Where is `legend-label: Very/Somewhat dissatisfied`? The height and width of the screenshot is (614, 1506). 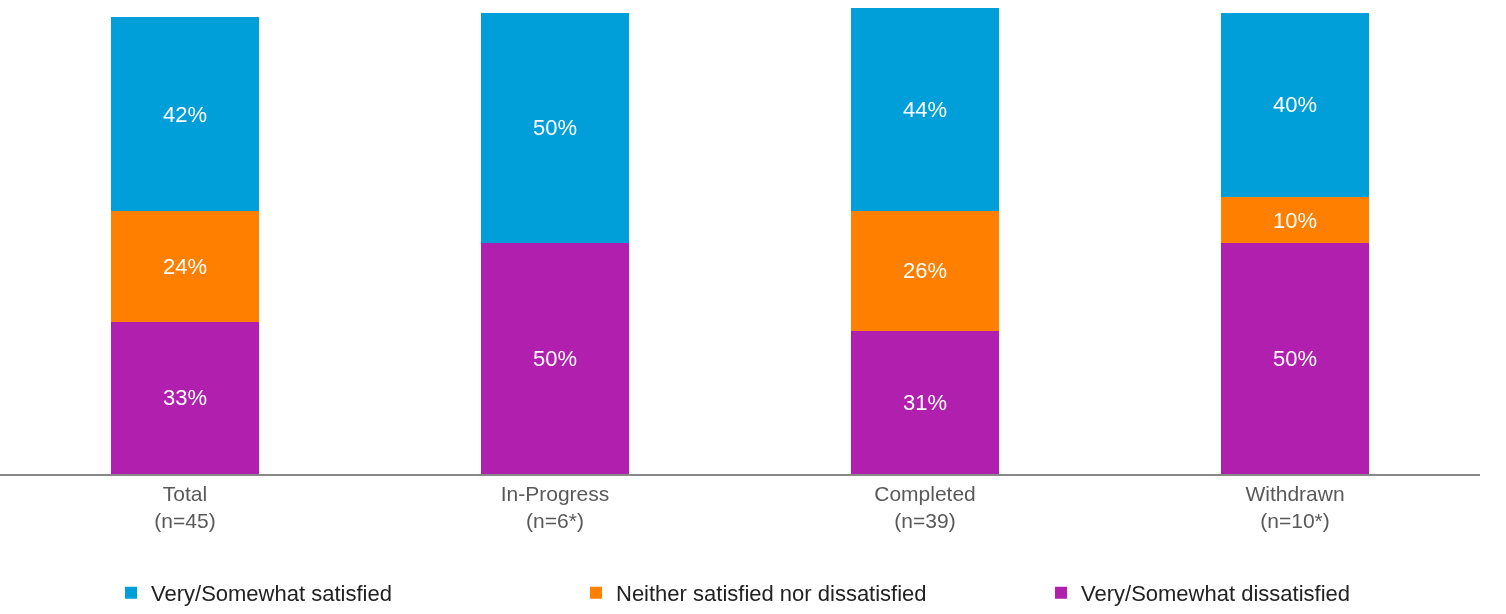 legend-label: Very/Somewhat dissatisfied is located at coordinates (1216, 594).